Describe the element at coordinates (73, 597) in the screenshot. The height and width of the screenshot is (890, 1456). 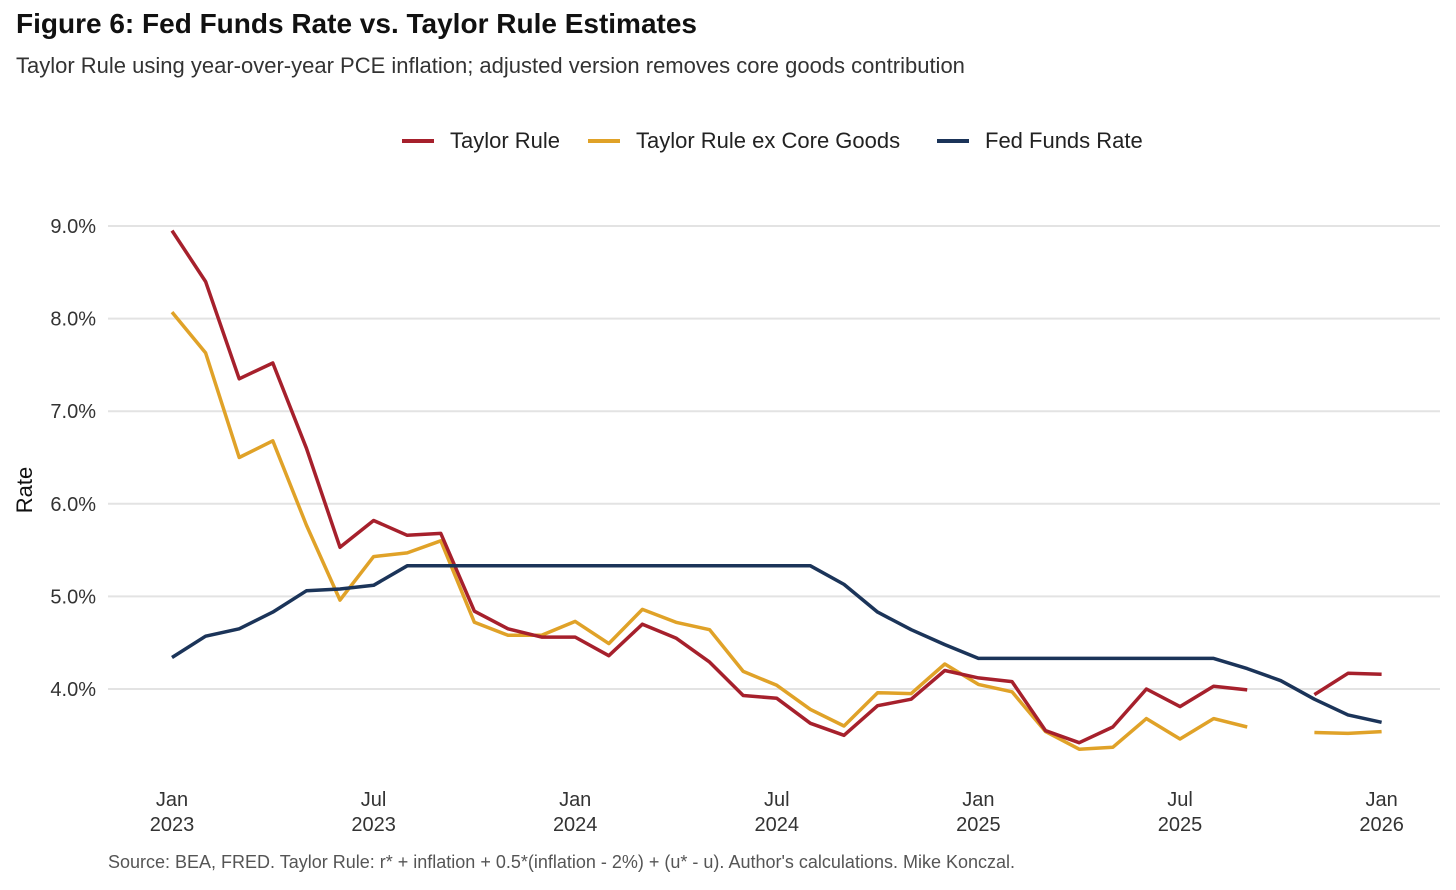
I see `y-tick-label: 5.0%` at that location.